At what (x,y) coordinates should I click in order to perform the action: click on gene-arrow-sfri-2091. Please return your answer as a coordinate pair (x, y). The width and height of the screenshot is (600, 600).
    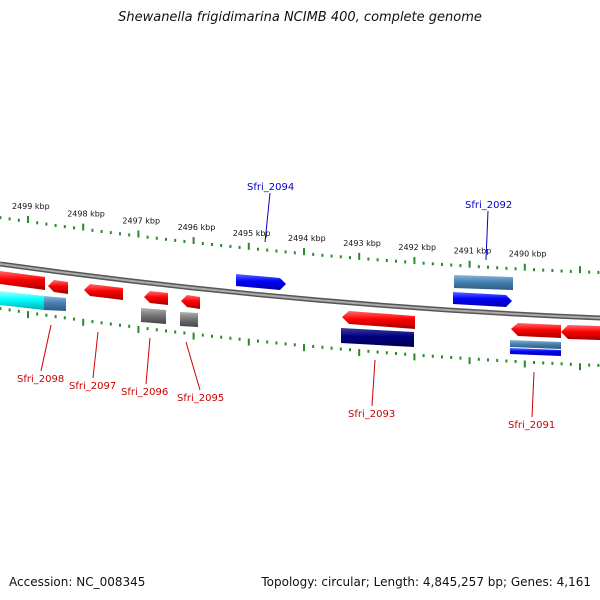
    Looking at the image, I should click on (536, 330).